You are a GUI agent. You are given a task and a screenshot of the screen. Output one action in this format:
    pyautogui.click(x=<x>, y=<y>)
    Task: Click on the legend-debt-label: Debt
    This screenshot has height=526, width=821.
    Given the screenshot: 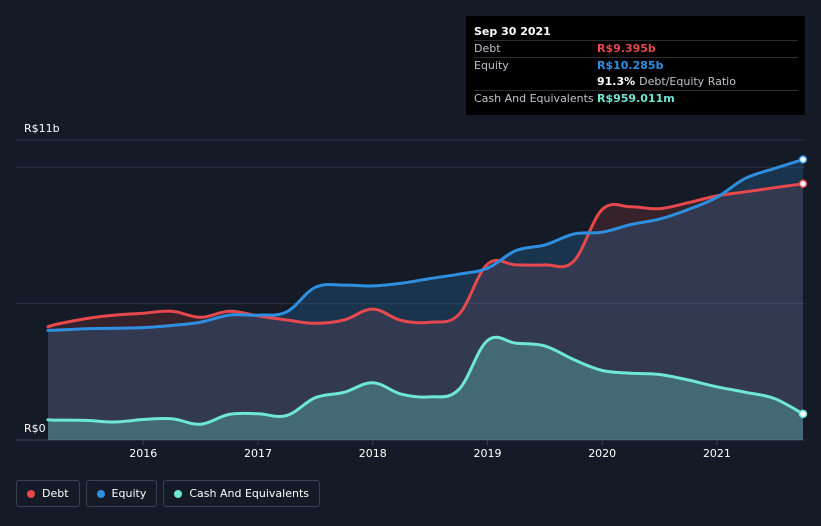 What is the action you would take?
    pyautogui.click(x=55, y=493)
    